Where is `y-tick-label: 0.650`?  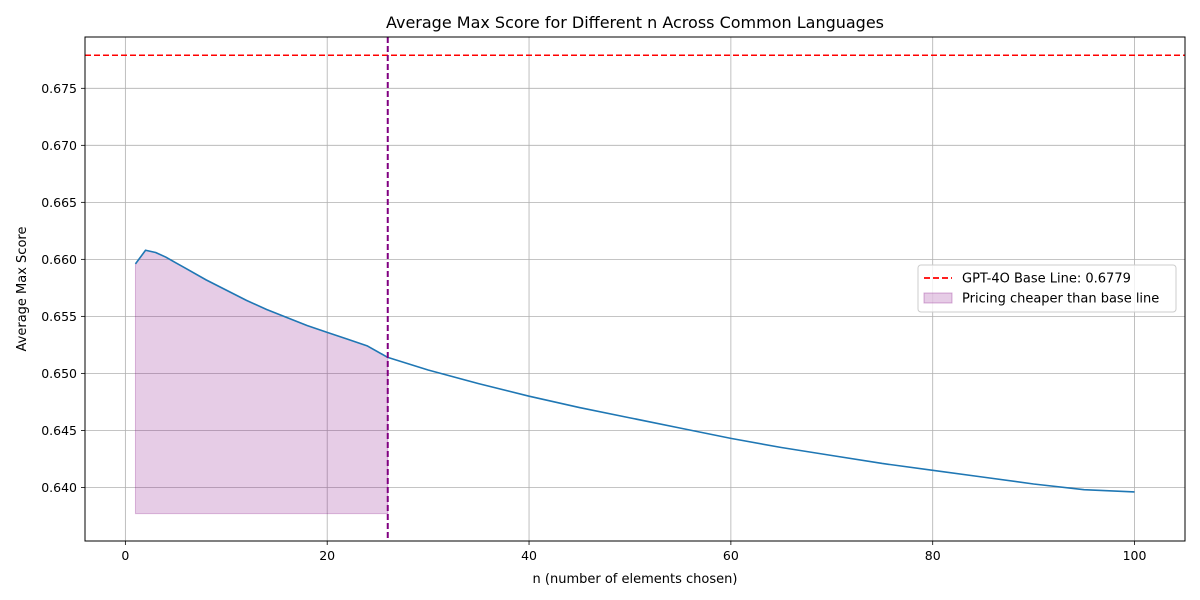
y-tick-label: 0.650 is located at coordinates (59, 373).